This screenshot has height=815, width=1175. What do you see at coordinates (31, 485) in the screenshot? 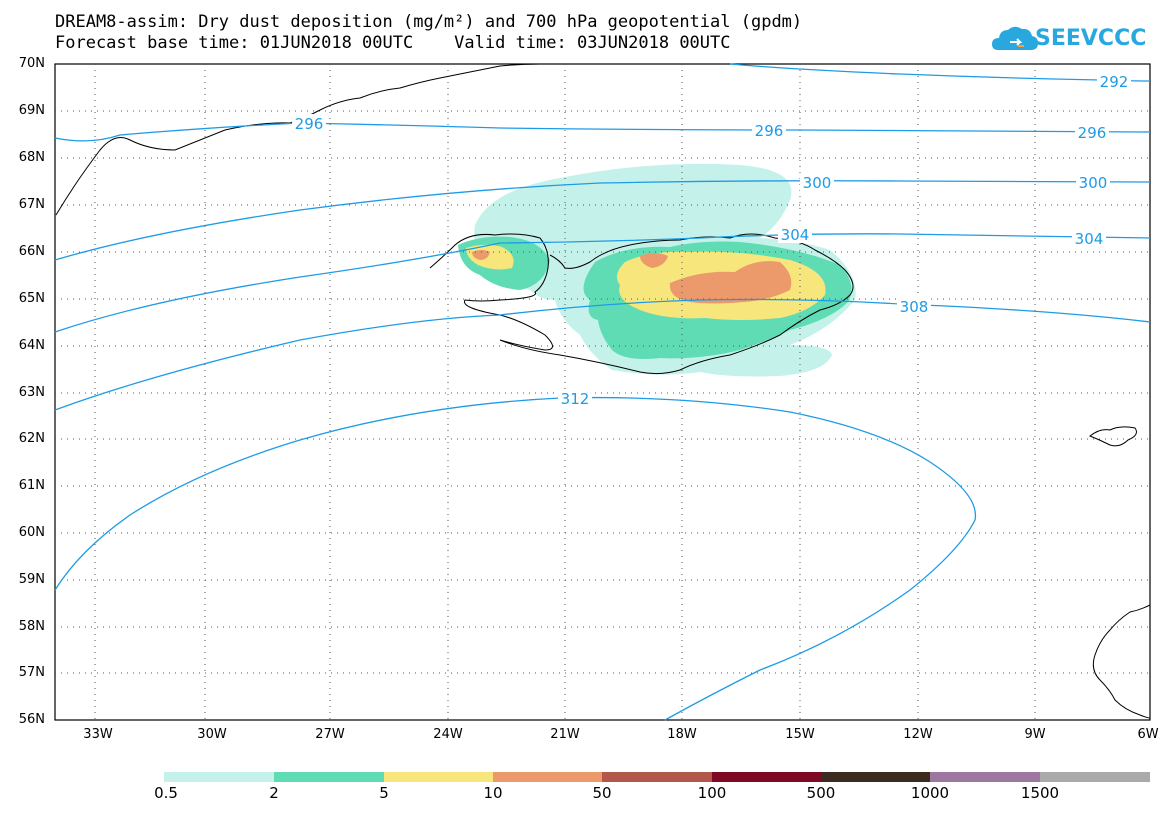
I see `lat-label: 61N` at bounding box center [31, 485].